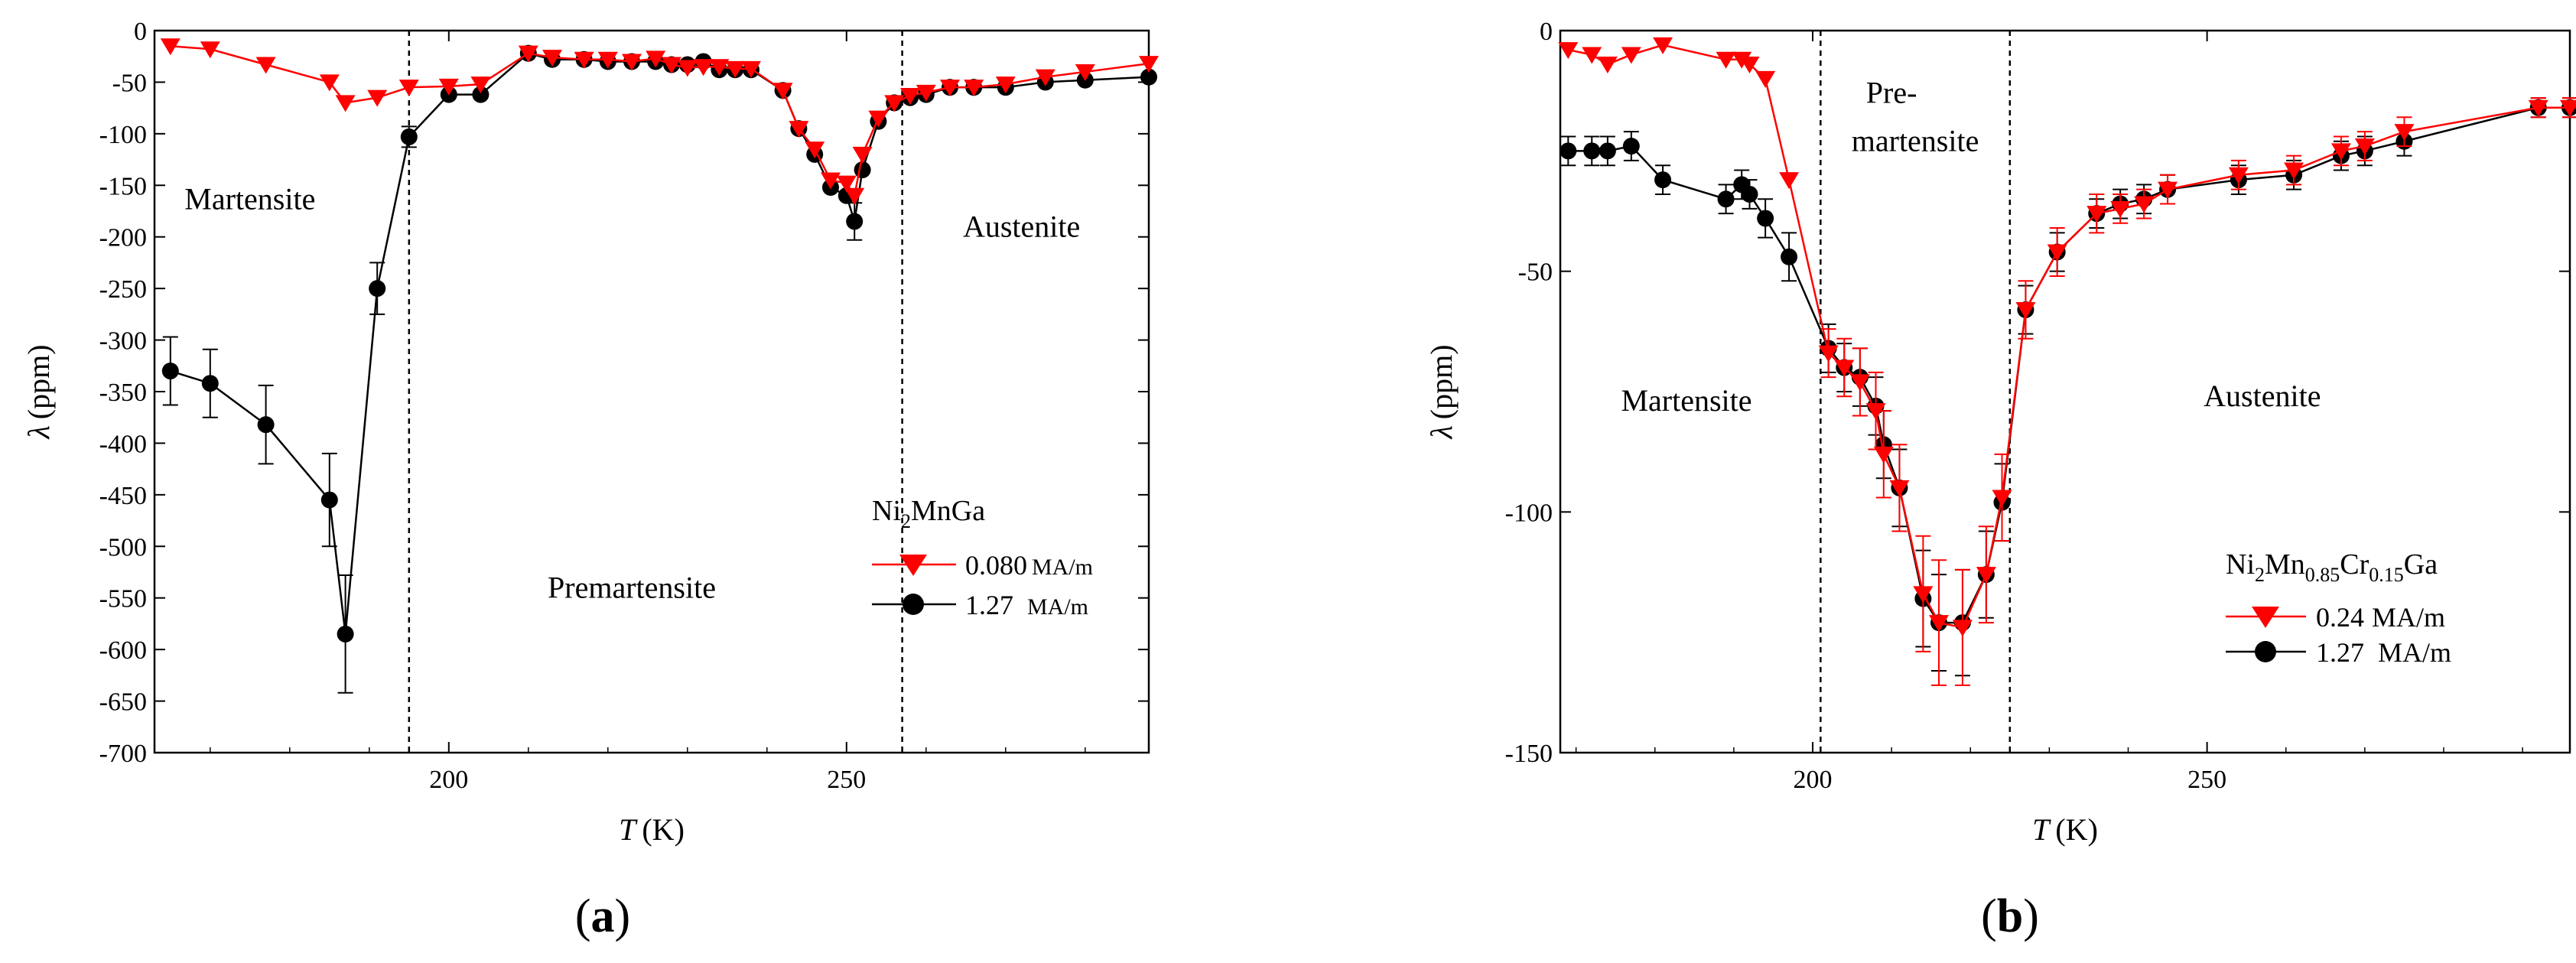 Image resolution: width=2576 pixels, height=963 pixels. I want to click on panel-a-xlabel: T (K), so click(652, 829).